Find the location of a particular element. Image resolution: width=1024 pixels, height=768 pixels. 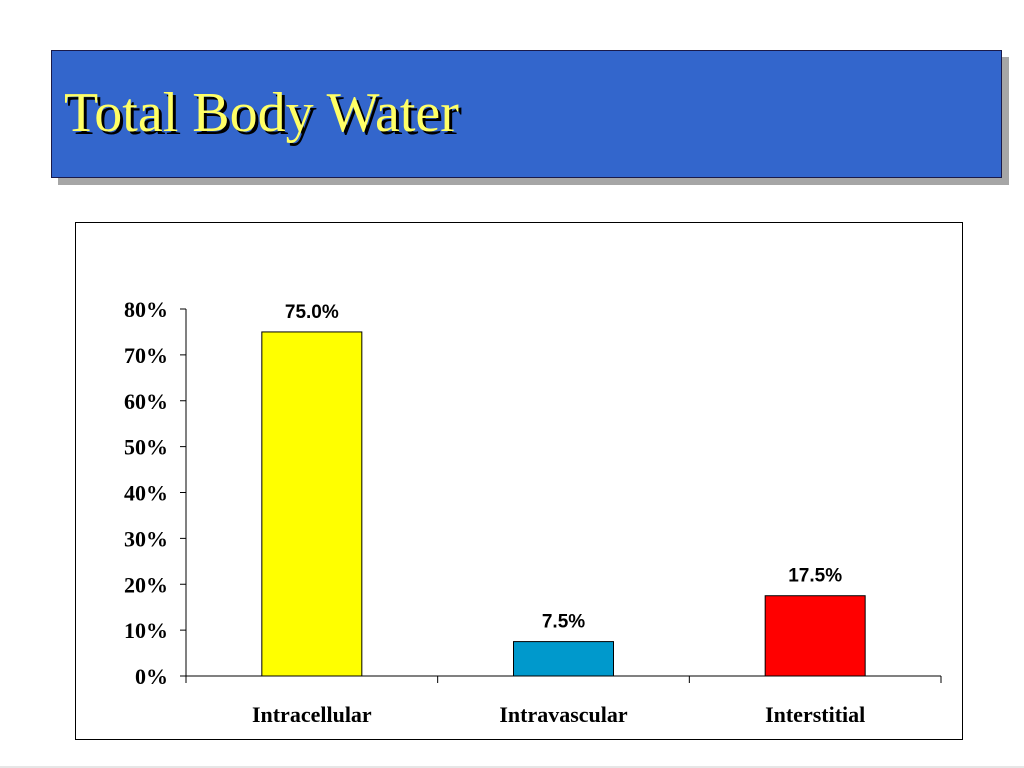

bar-interstitial is located at coordinates (815, 636).